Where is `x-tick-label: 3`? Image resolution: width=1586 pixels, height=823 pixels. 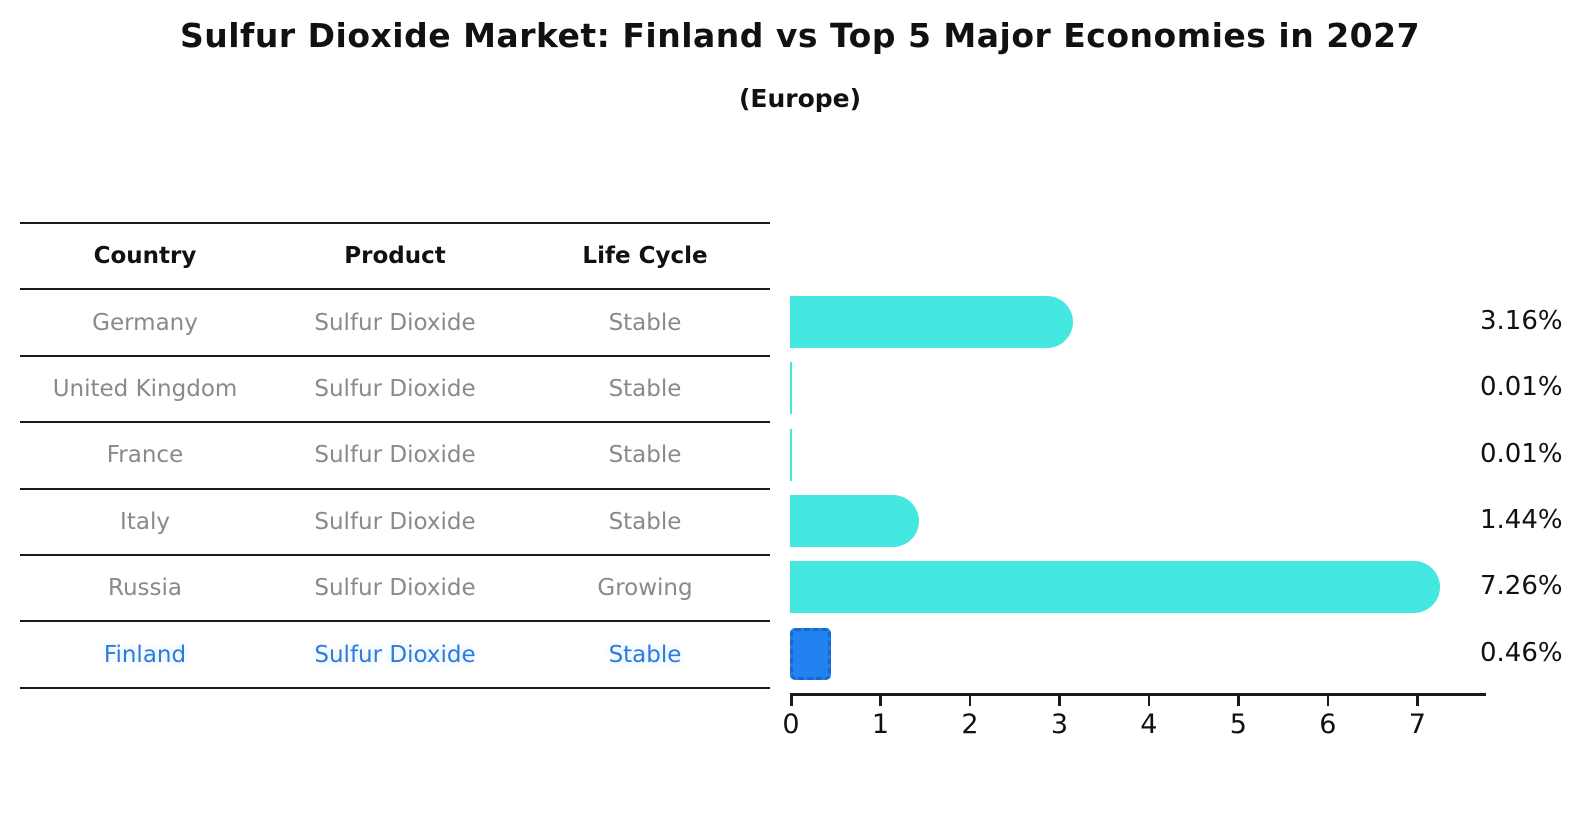 x-tick-label: 3 is located at coordinates (1059, 724).